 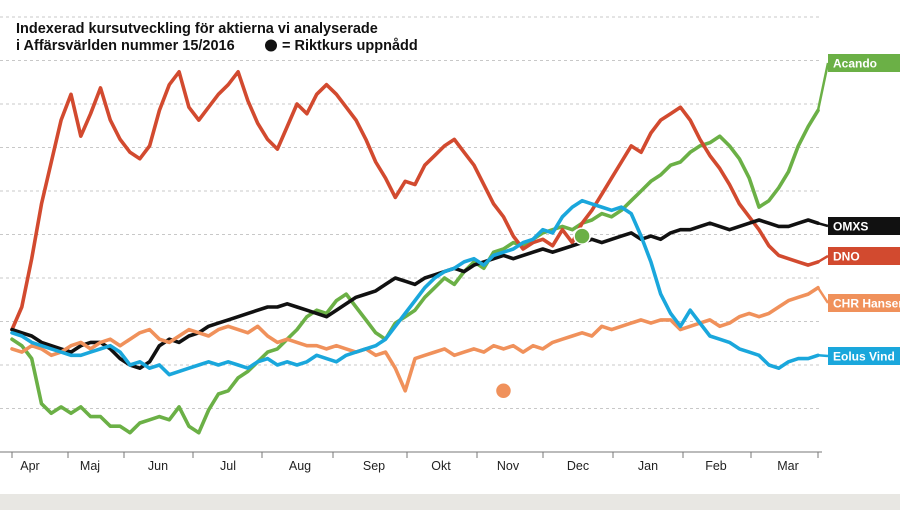 I want to click on label-box-eolus-vind, so click(x=864, y=356).